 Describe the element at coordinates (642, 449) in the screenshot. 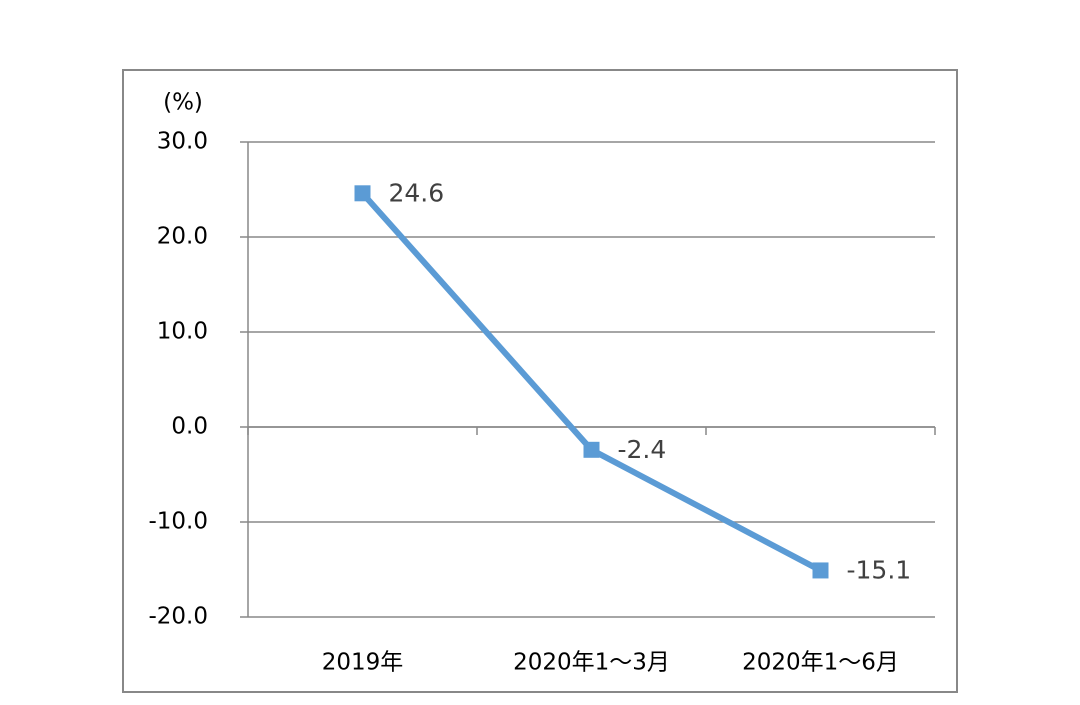

I see `data-label: -2.4` at that location.